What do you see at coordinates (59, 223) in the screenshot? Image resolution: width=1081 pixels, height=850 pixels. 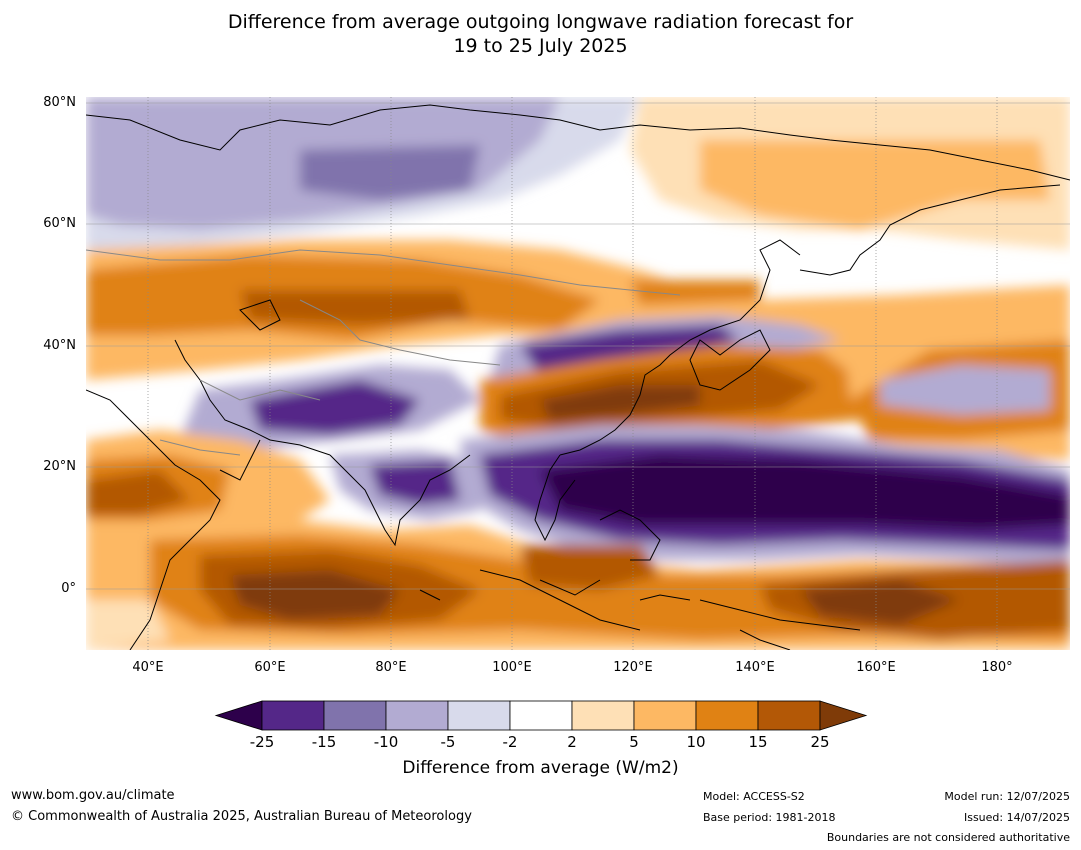 I see `lat-label-60n: 60°N` at bounding box center [59, 223].